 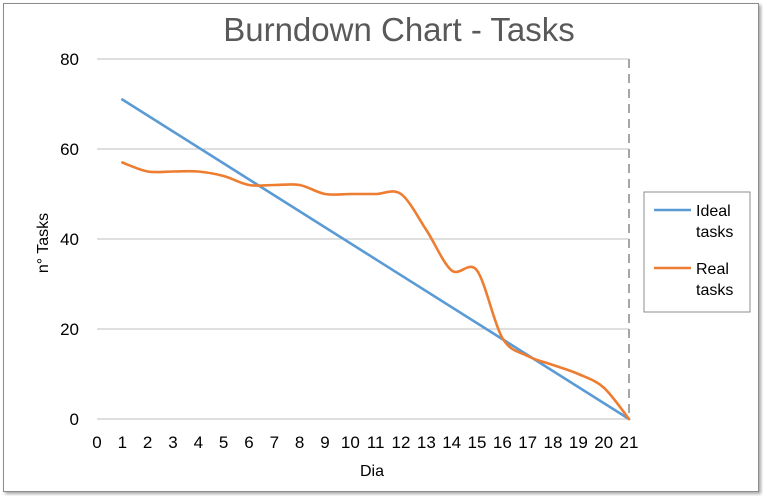 I want to click on x-tick-label: 17, so click(x=527, y=442).